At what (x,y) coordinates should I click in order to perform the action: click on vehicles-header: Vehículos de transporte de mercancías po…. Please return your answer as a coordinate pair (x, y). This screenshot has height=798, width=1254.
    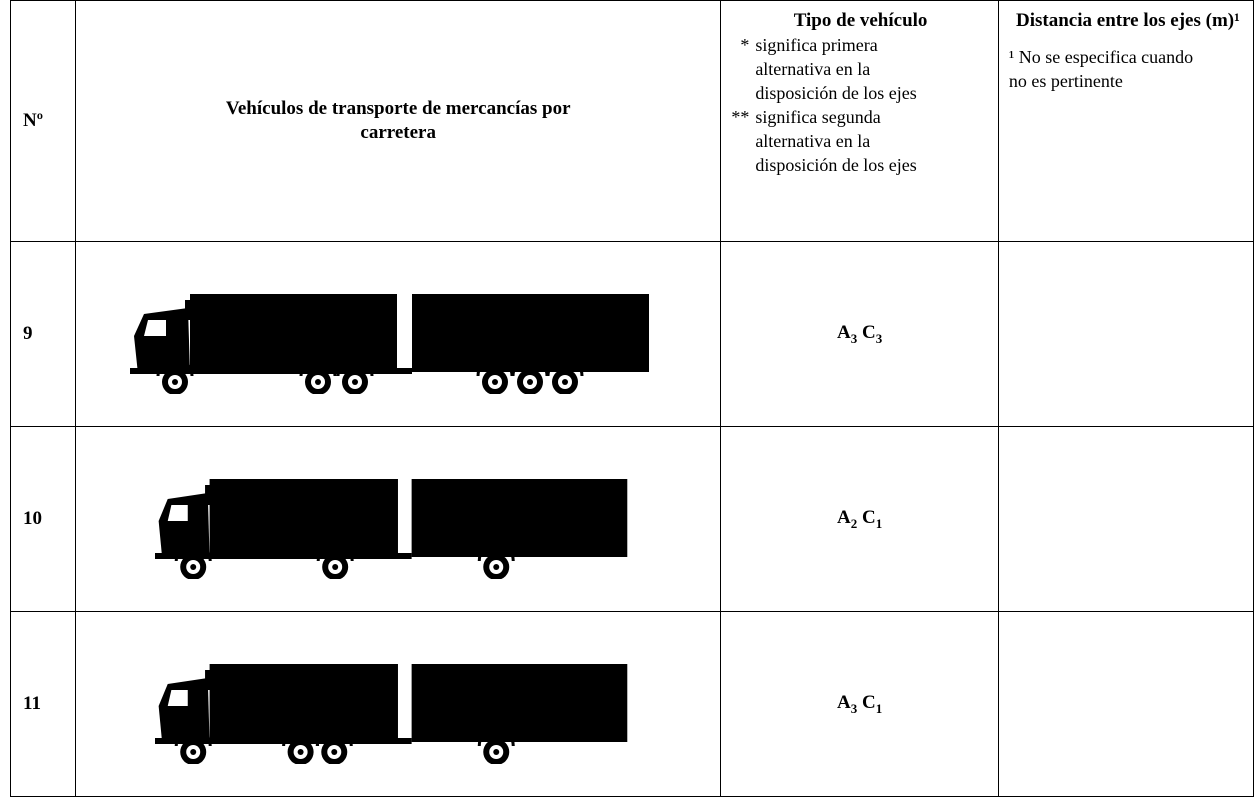
    Looking at the image, I should click on (398, 120).